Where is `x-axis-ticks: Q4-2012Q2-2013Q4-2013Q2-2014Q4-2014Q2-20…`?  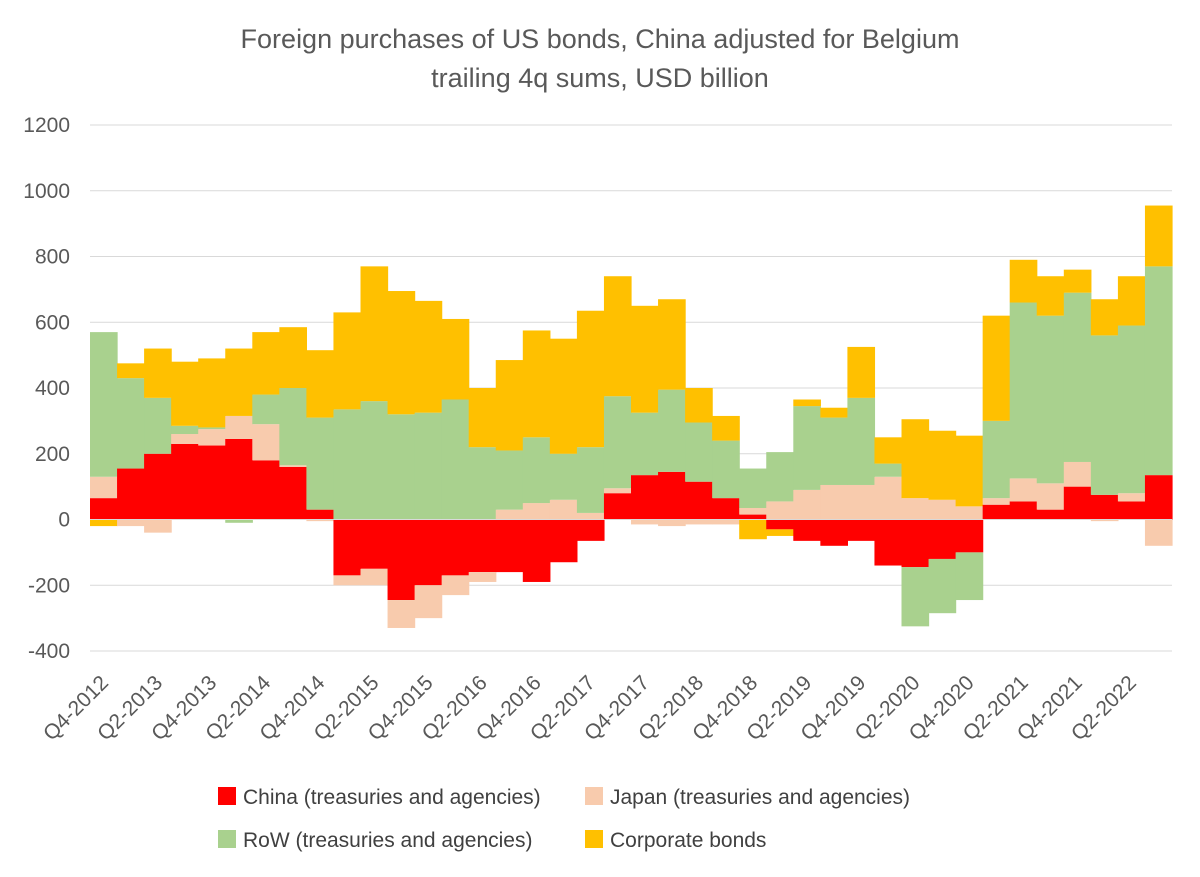 x-axis-ticks: Q4-2012Q2-2013Q4-2013Q2-2014Q4-2014Q2-20… is located at coordinates (590, 708).